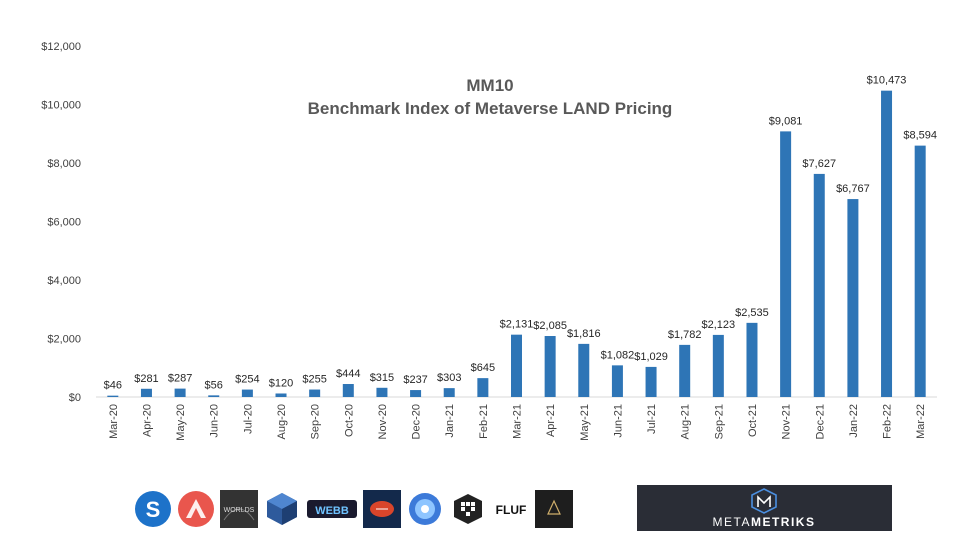 The height and width of the screenshot is (556, 976). I want to click on x-tick-label: May-21, so click(585, 422).